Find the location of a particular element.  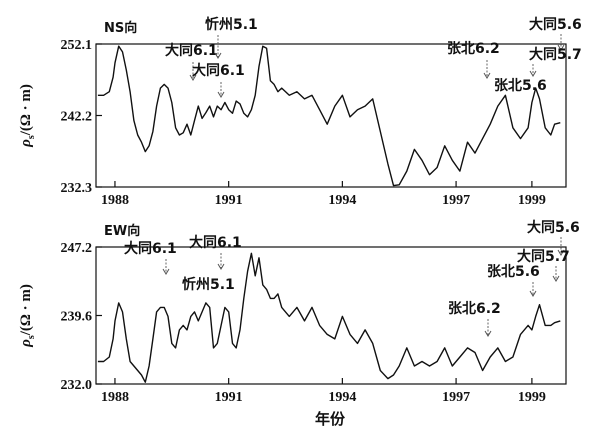

panel-label: NS向 is located at coordinates (120, 28).